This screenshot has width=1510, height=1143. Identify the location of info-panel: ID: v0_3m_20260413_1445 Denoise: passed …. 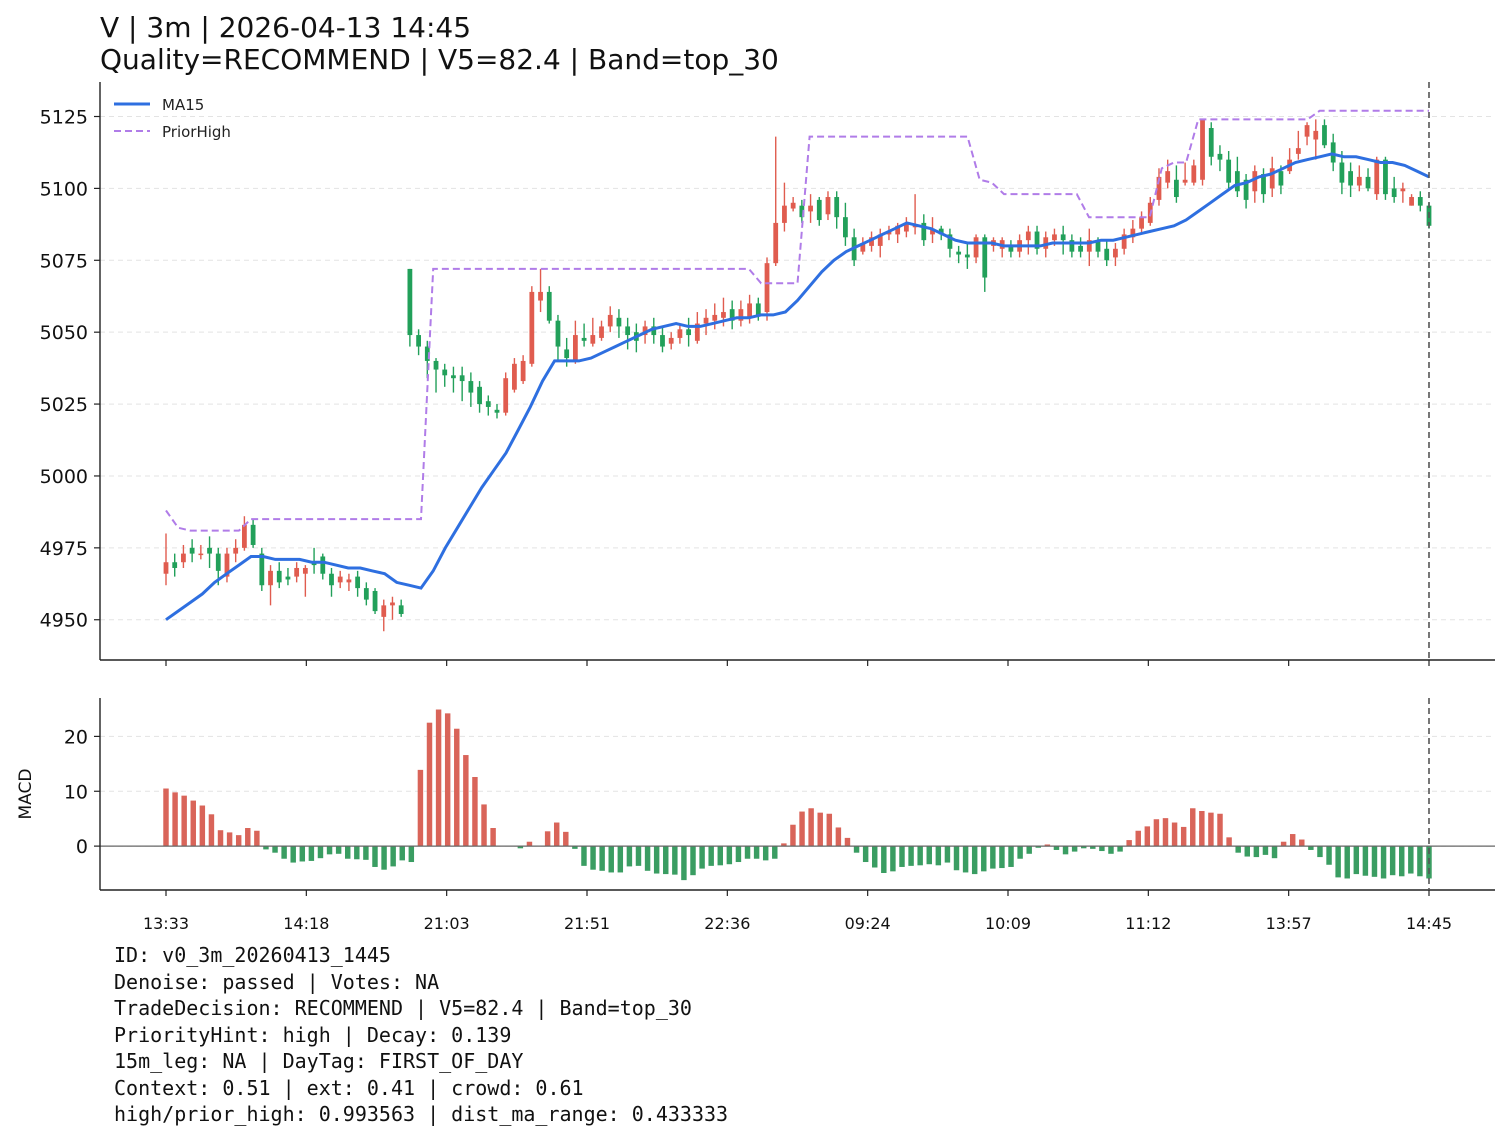
(421, 1035).